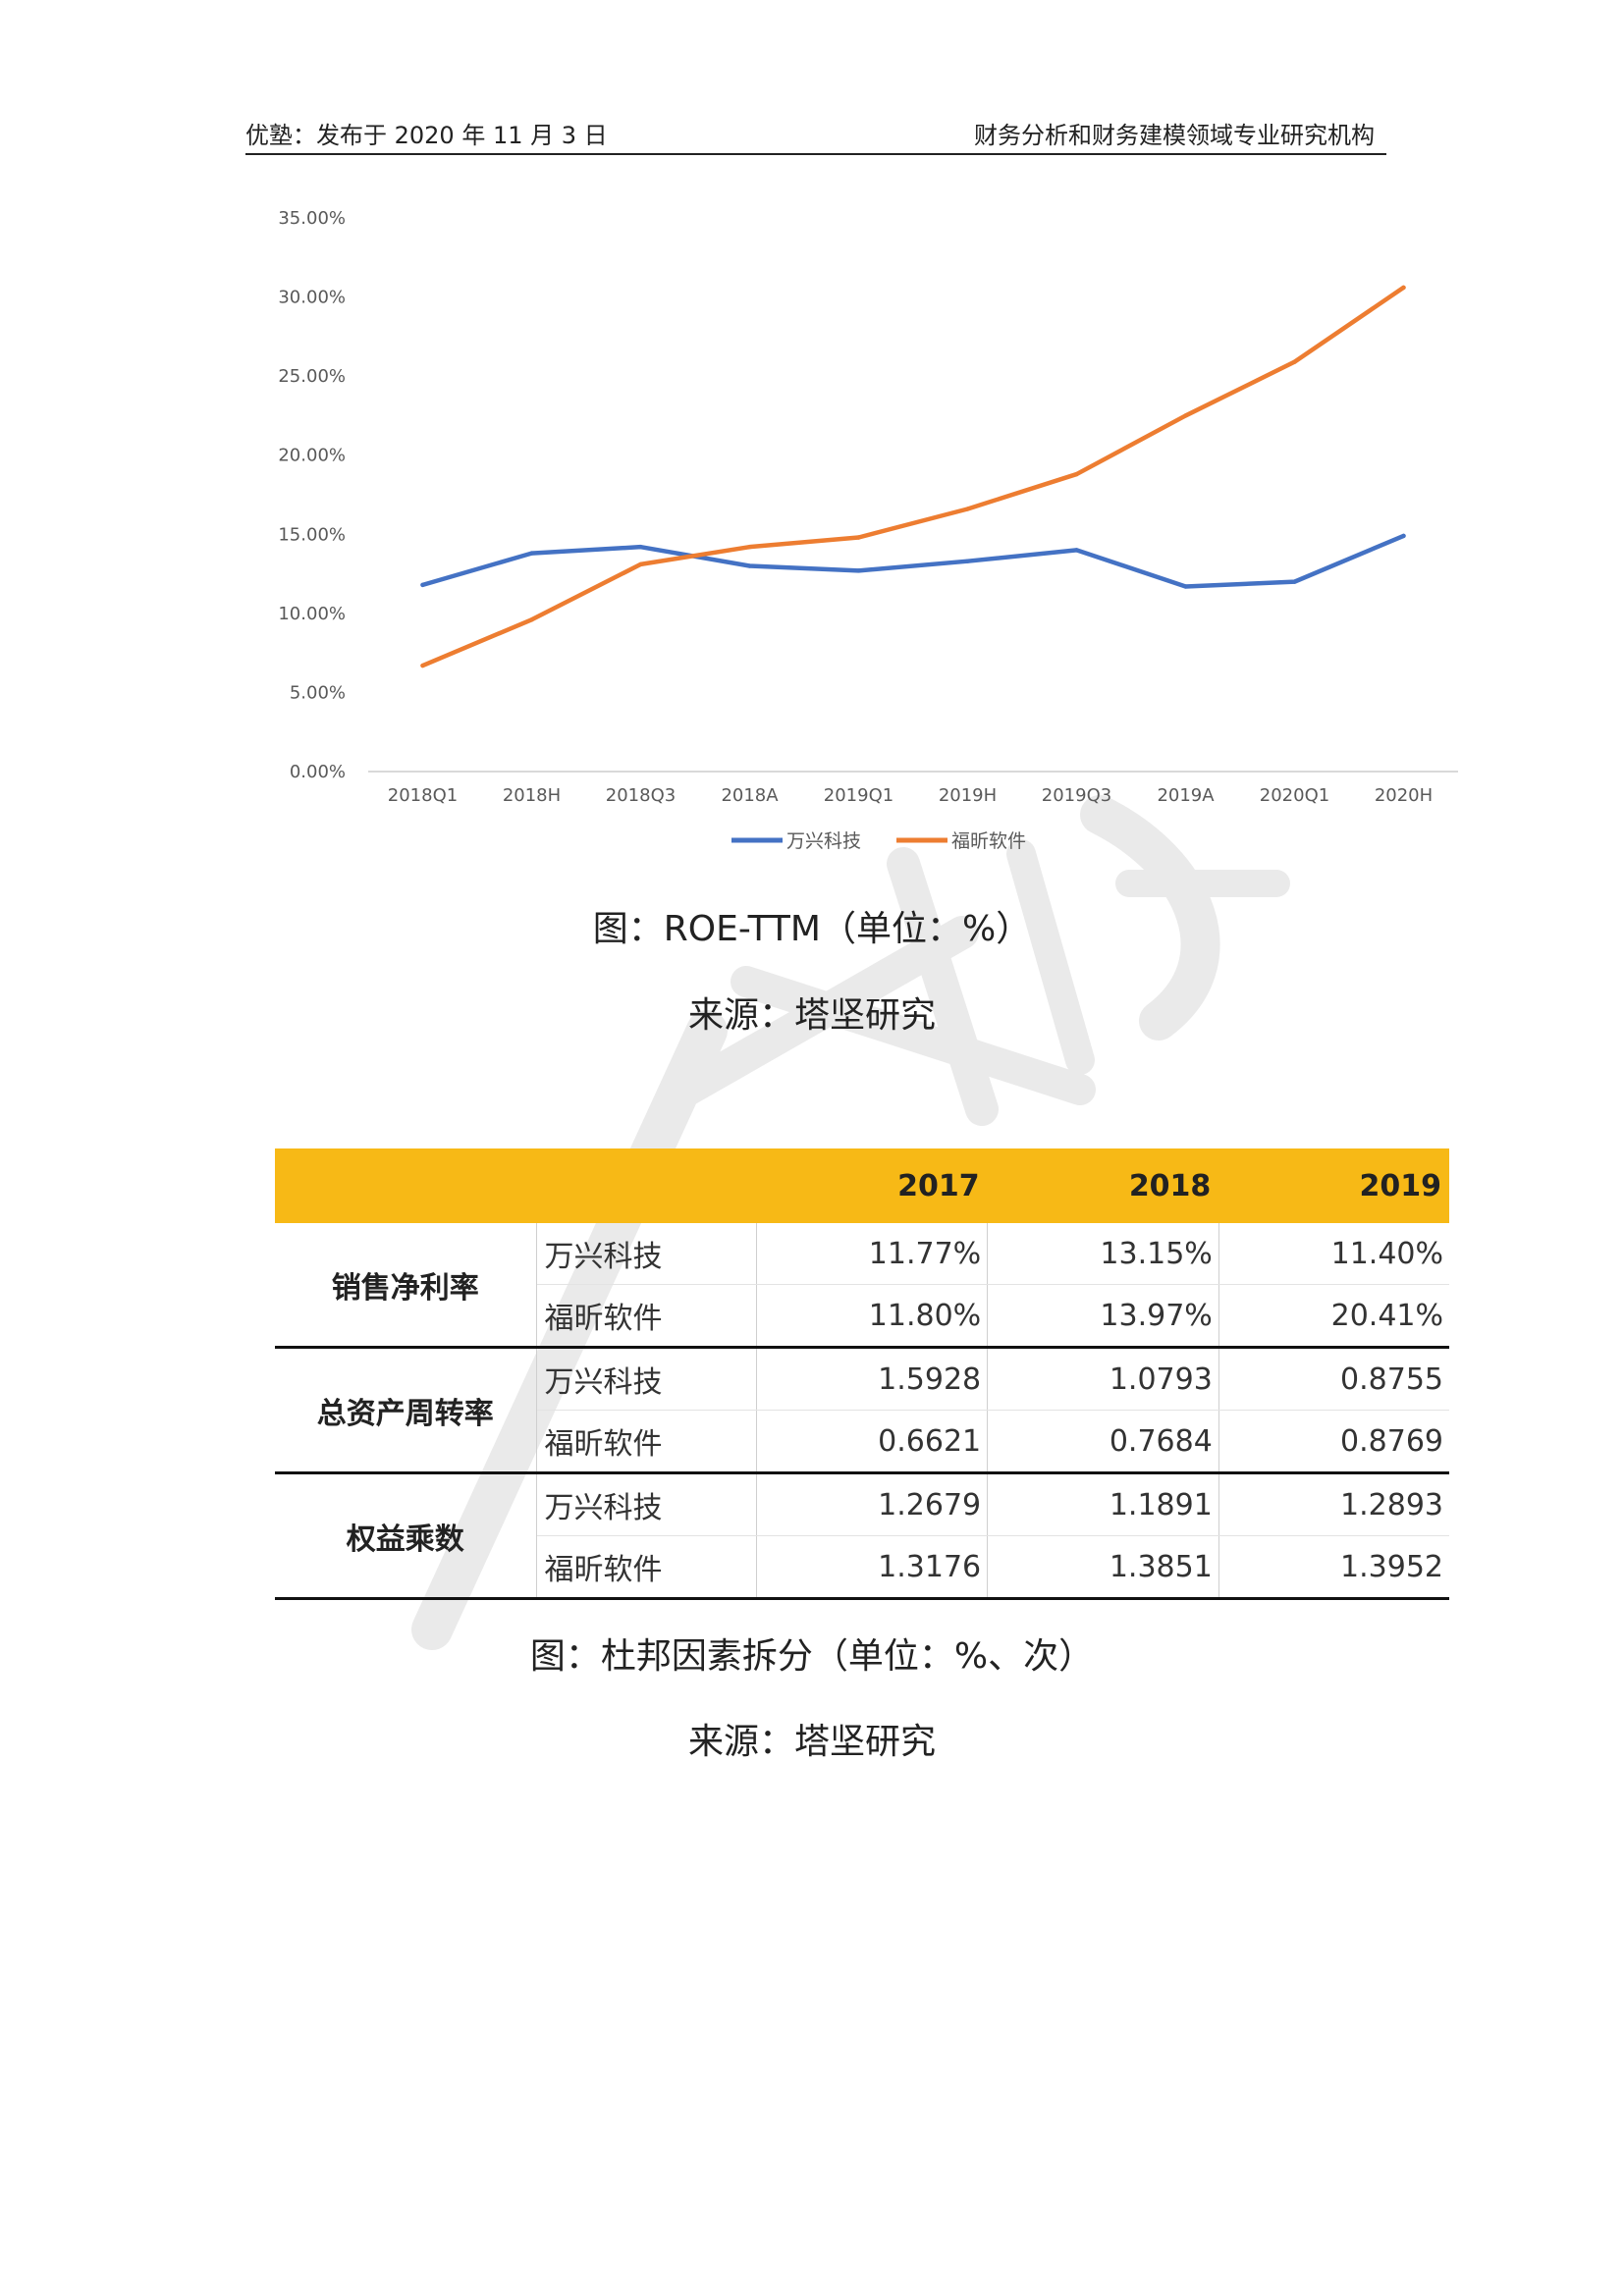 The height and width of the screenshot is (2296, 1624). I want to click on value-cell: 13.97%, so click(1103, 1317).